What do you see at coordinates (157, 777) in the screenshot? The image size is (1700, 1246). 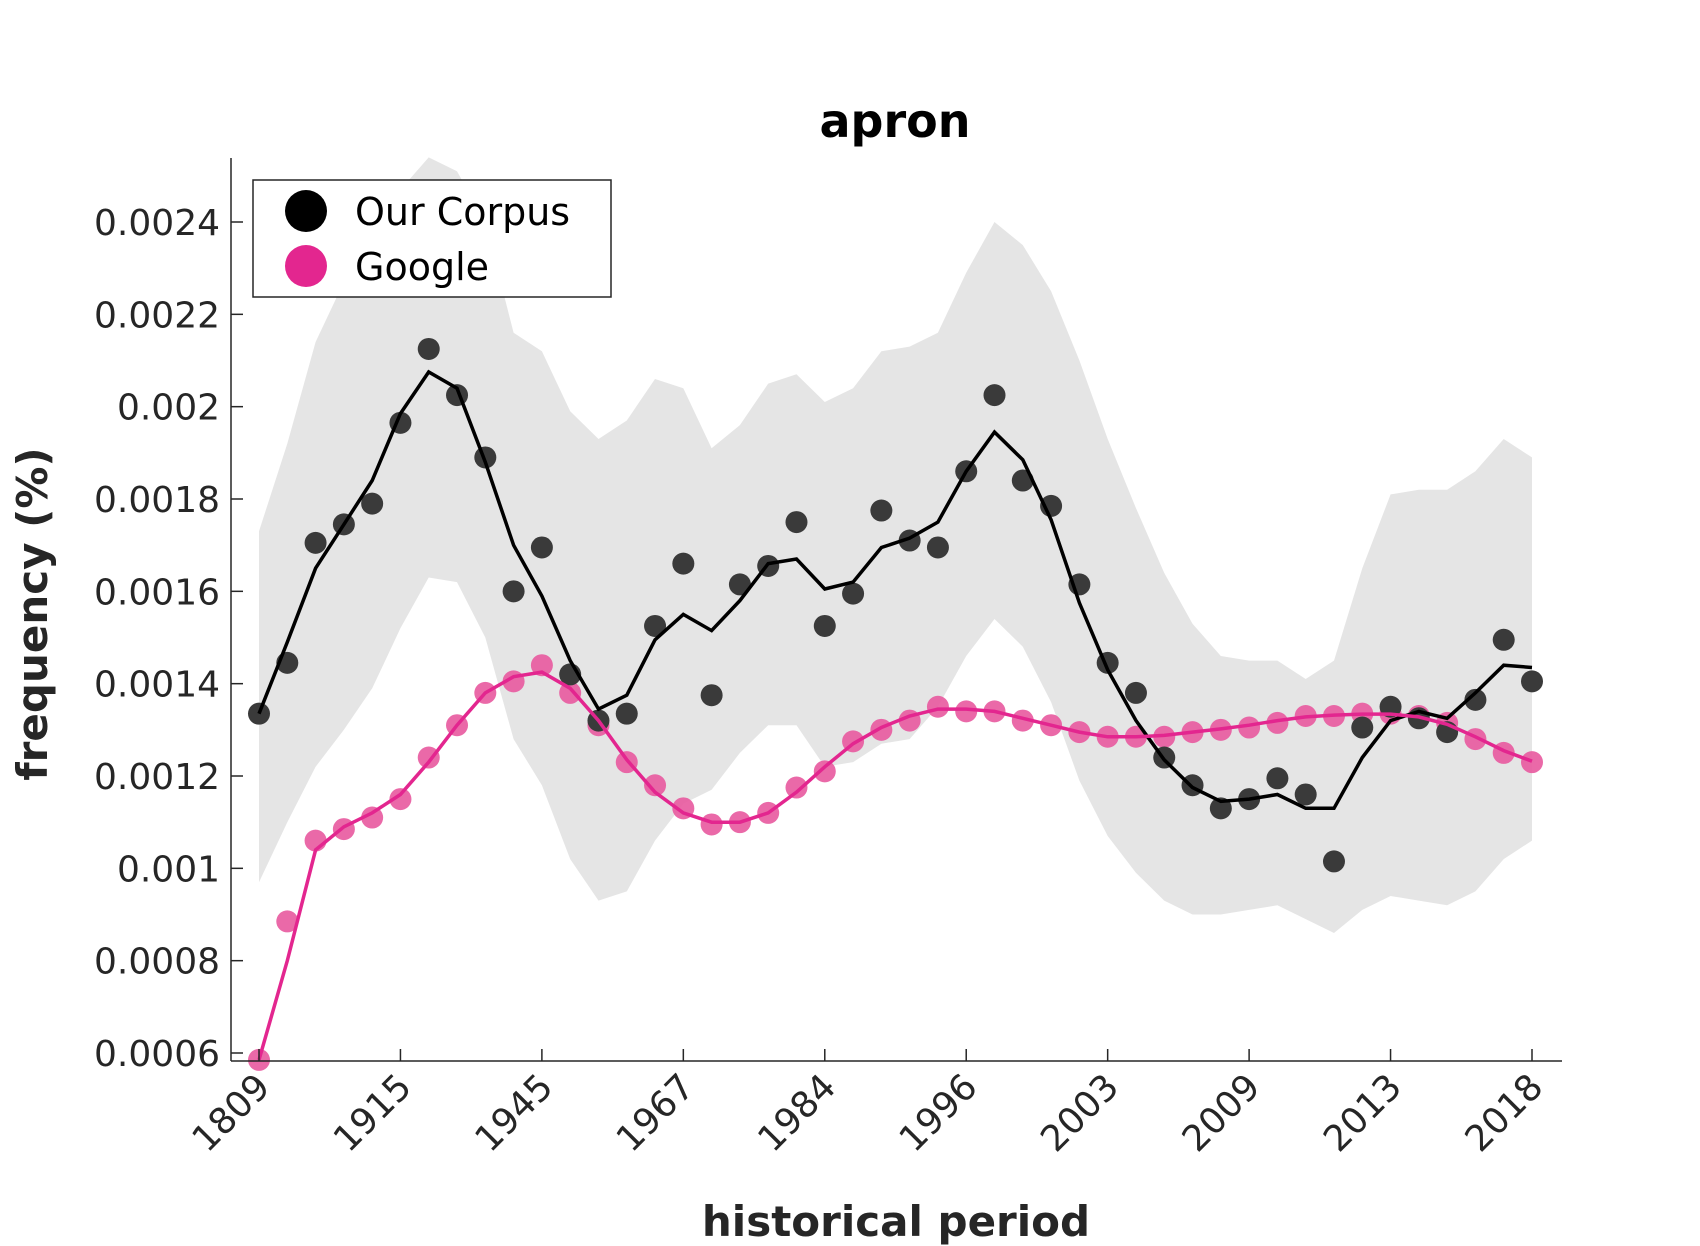 I see `y-tick-label: 0.0012` at bounding box center [157, 777].